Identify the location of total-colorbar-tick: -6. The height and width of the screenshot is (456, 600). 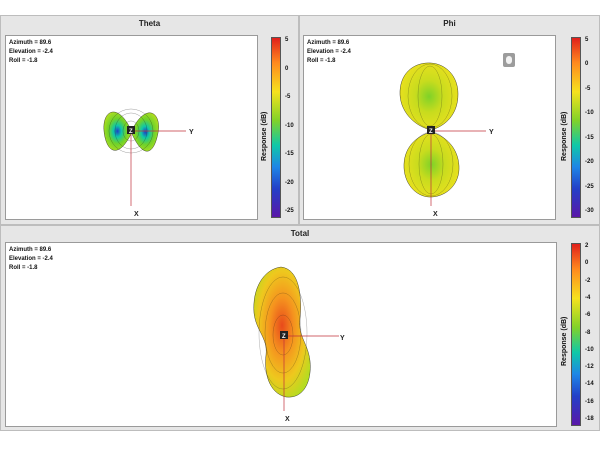
(588, 315).